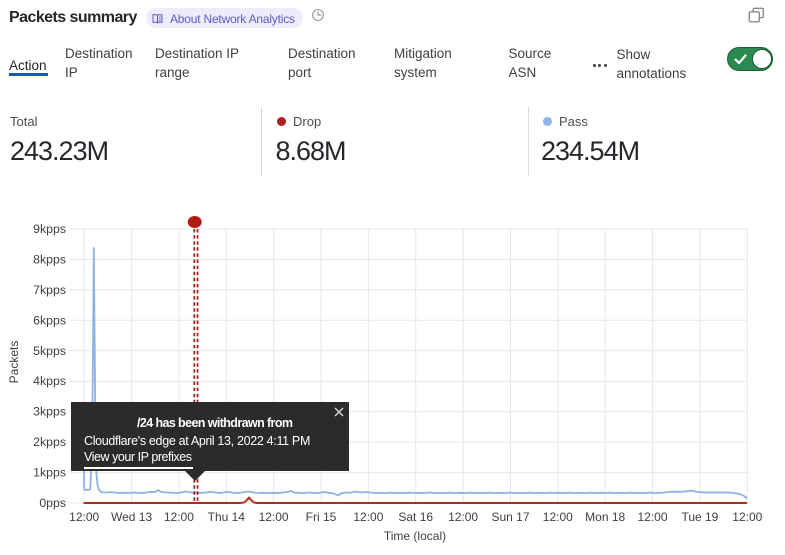 The width and height of the screenshot is (785, 555). I want to click on svg-text: 2kpps, so click(49, 442).